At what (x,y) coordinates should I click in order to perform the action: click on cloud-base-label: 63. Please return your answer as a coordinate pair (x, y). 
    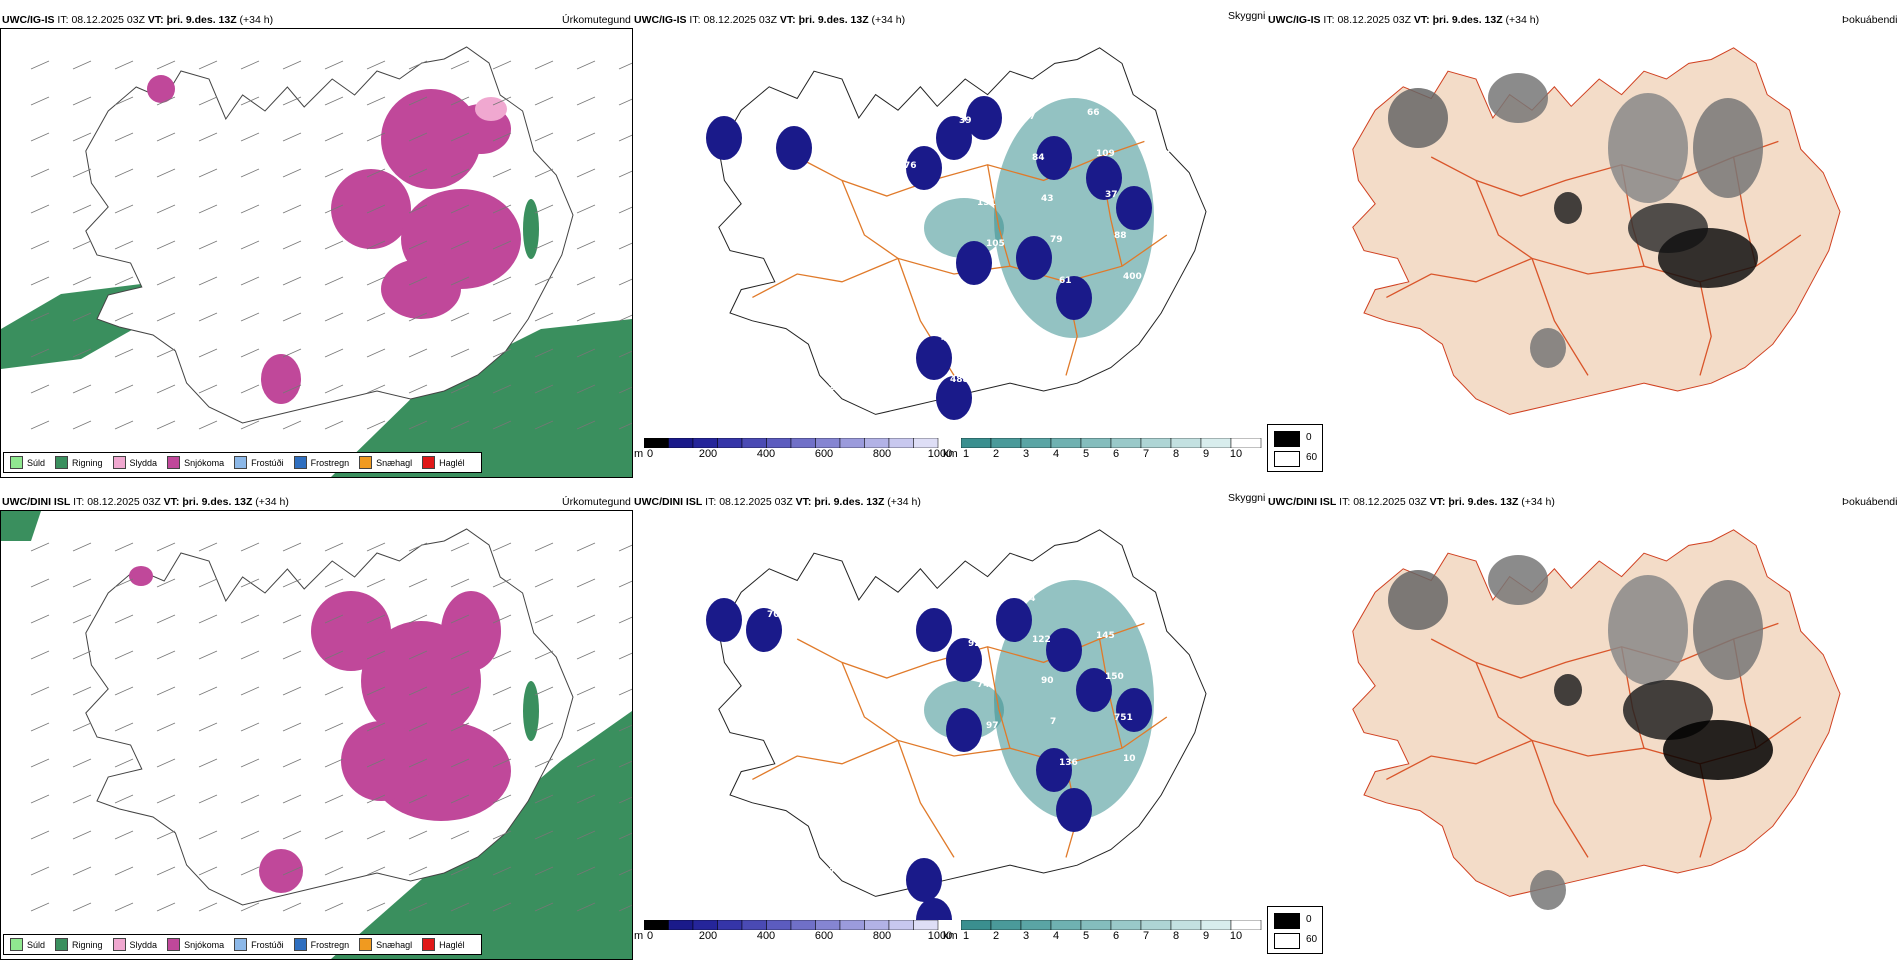
    Looking at the image, I should click on (919, 689).